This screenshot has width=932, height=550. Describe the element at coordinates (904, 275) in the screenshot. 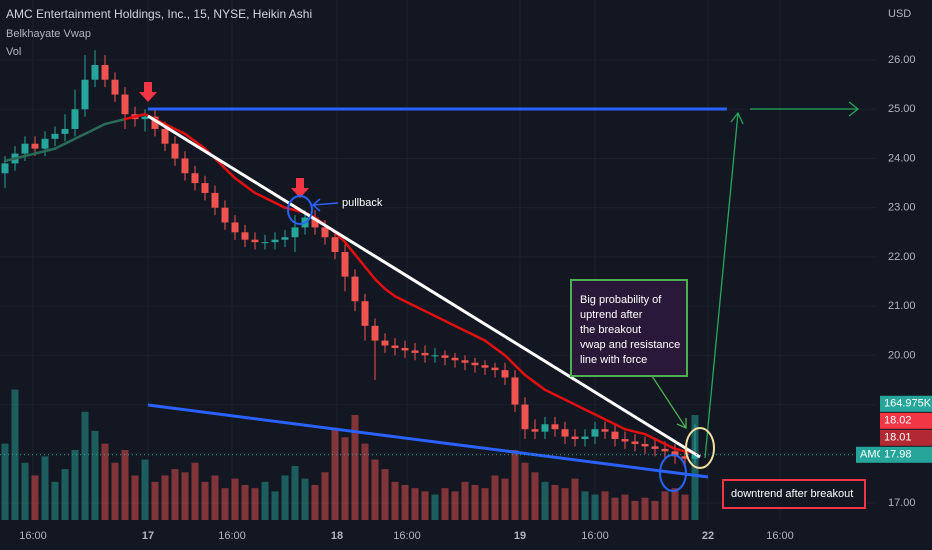

I see `price-axis` at that location.